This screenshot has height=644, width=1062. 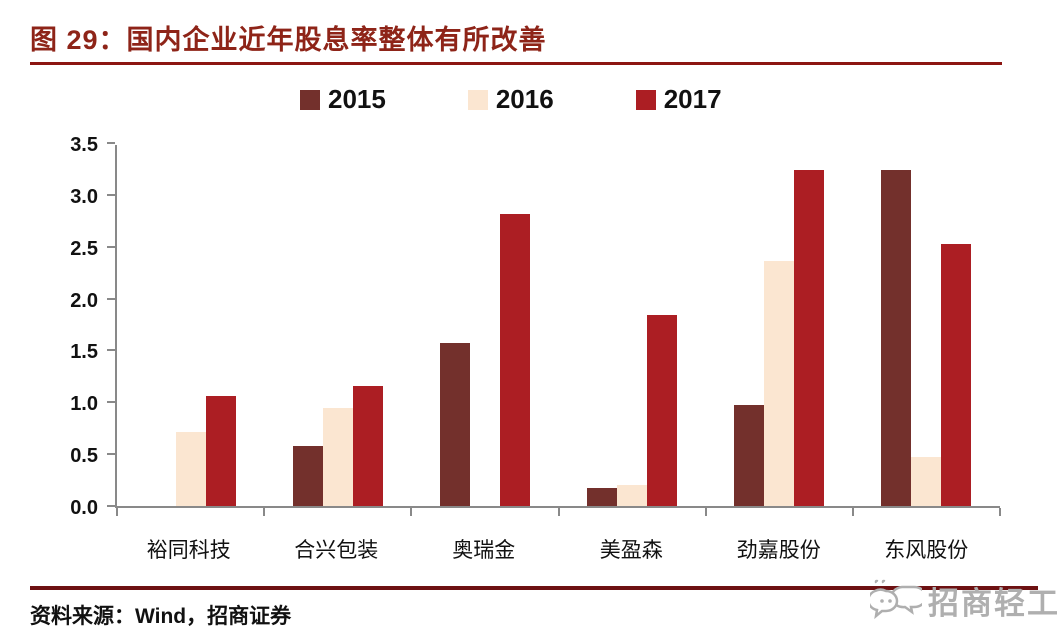 What do you see at coordinates (337, 457) in the screenshot?
I see `bar-2016-合兴包装` at bounding box center [337, 457].